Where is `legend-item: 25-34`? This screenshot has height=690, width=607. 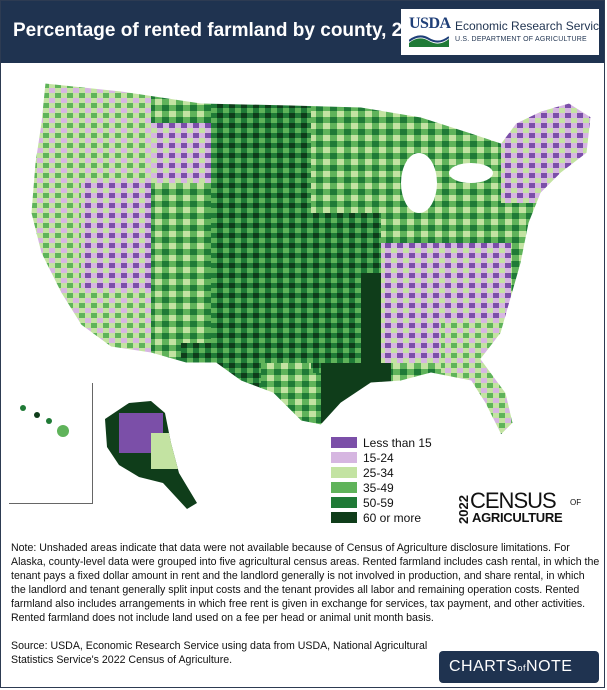 legend-item: 25-34 is located at coordinates (381, 472).